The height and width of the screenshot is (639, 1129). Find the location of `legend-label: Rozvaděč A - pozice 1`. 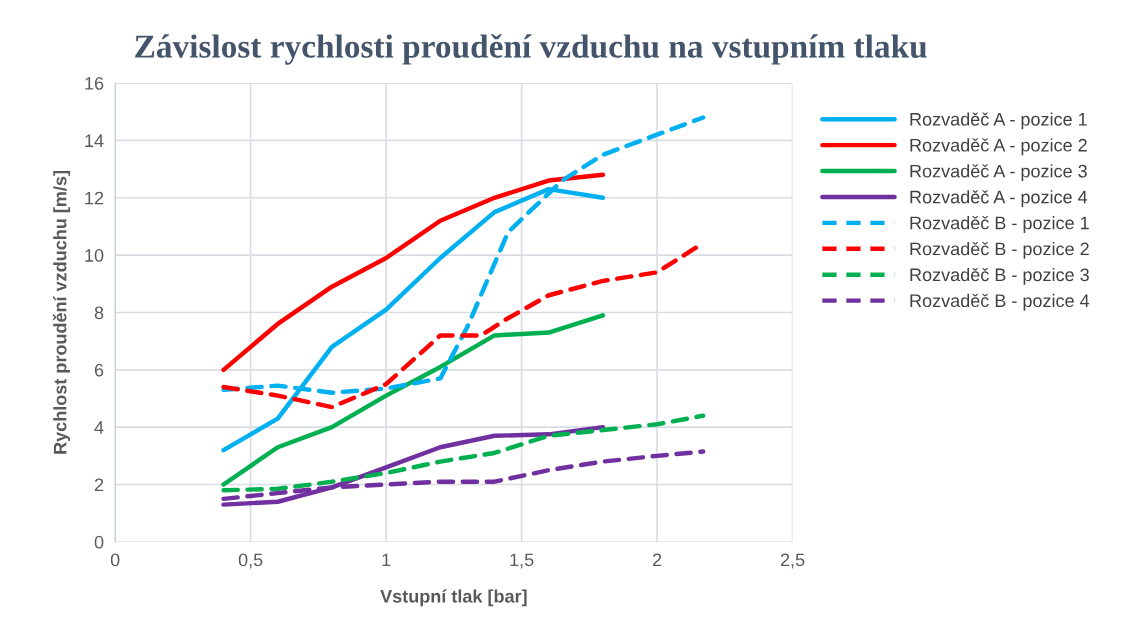

legend-label: Rozvaděč A - pozice 1 is located at coordinates (998, 121).